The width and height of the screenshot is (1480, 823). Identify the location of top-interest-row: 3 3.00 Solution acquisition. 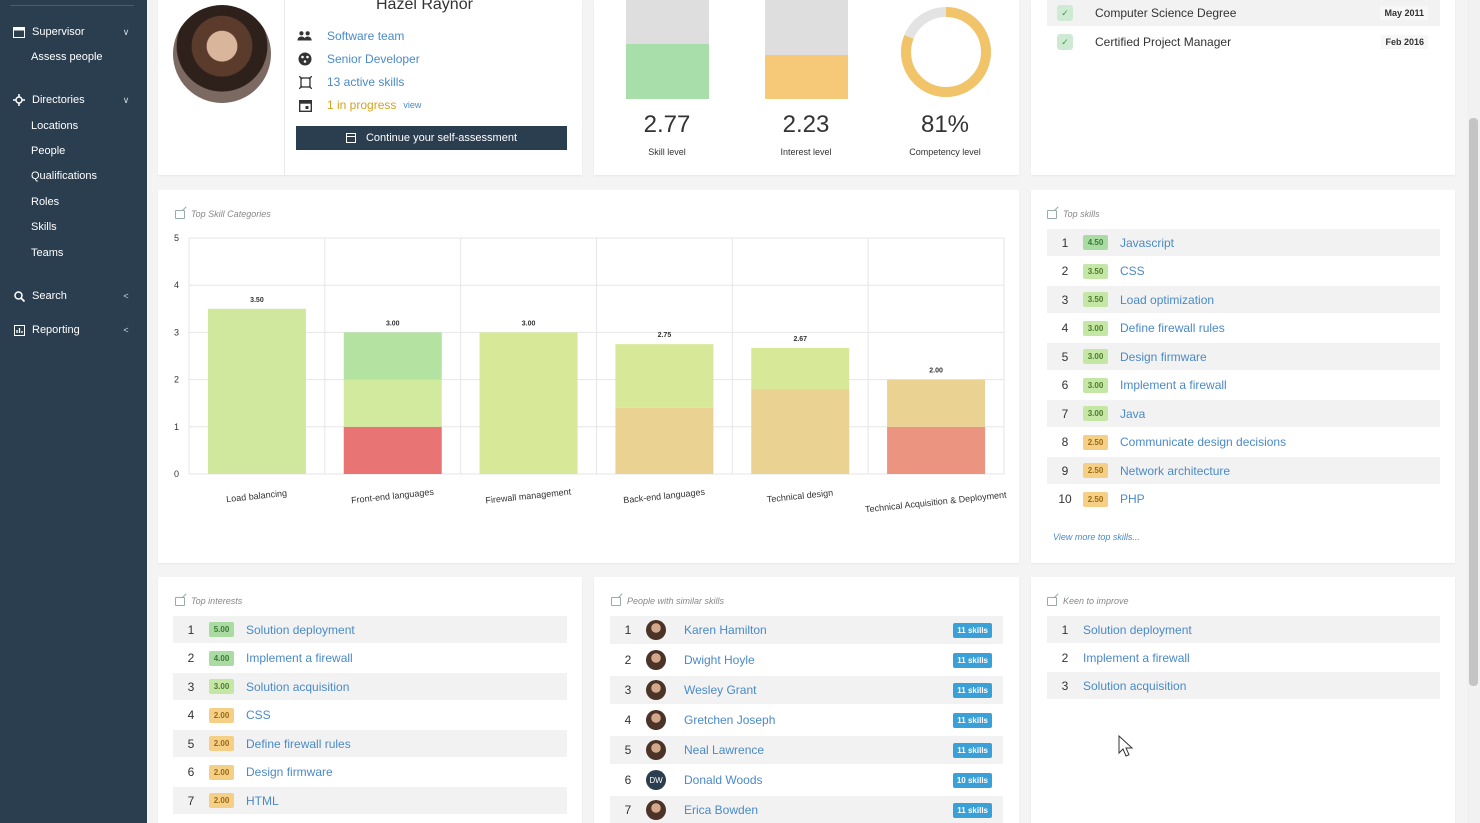
(370, 686).